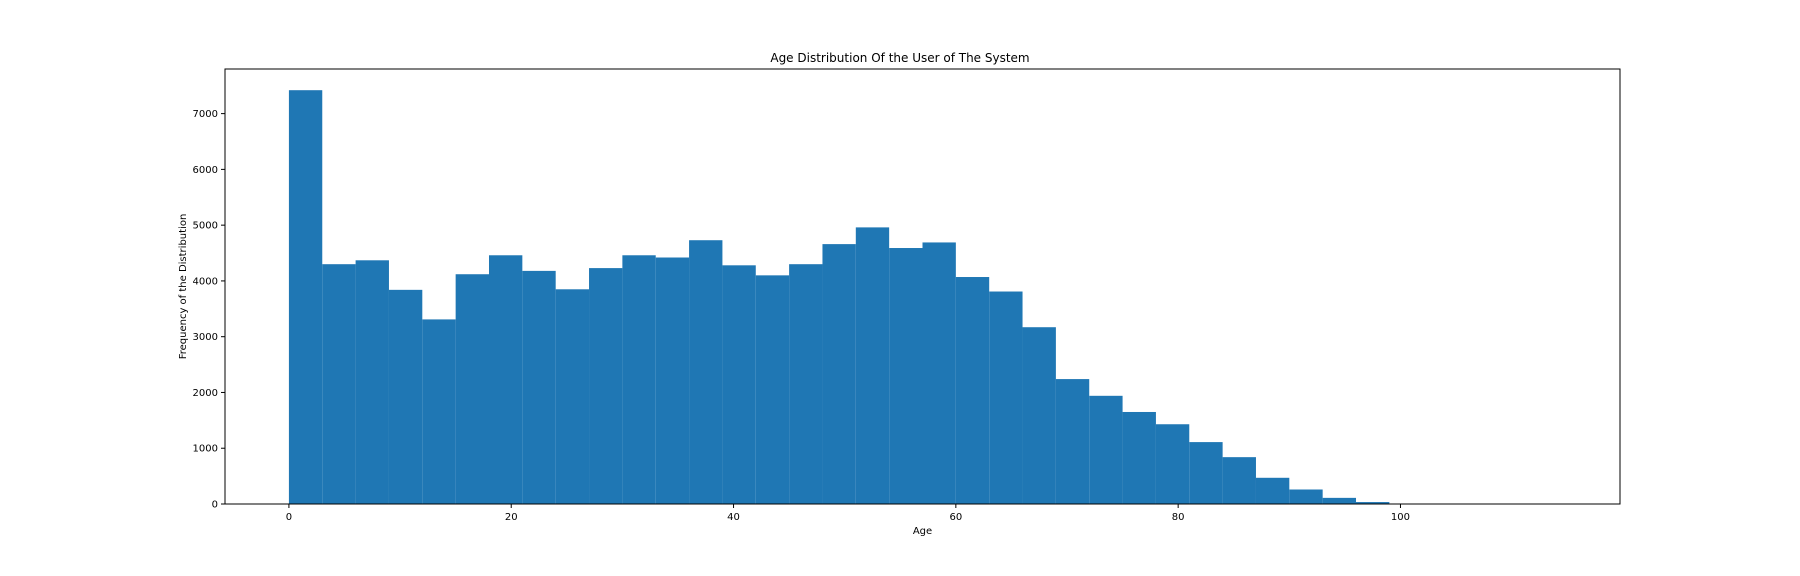  What do you see at coordinates (511, 517) in the screenshot?
I see `x-tick-label: 20` at bounding box center [511, 517].